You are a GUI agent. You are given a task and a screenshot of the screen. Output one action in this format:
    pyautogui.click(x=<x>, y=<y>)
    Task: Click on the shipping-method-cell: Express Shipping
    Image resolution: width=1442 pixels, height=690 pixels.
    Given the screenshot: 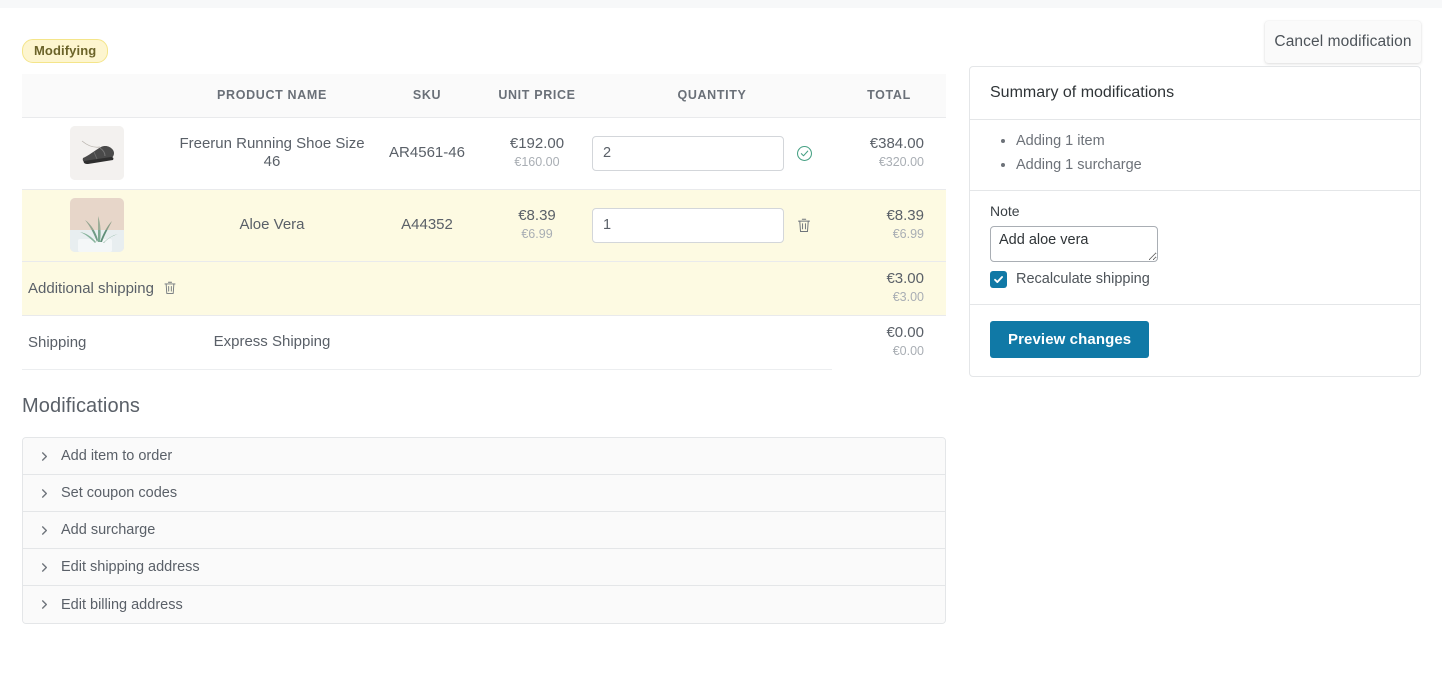 What is the action you would take?
    pyautogui.click(x=272, y=342)
    